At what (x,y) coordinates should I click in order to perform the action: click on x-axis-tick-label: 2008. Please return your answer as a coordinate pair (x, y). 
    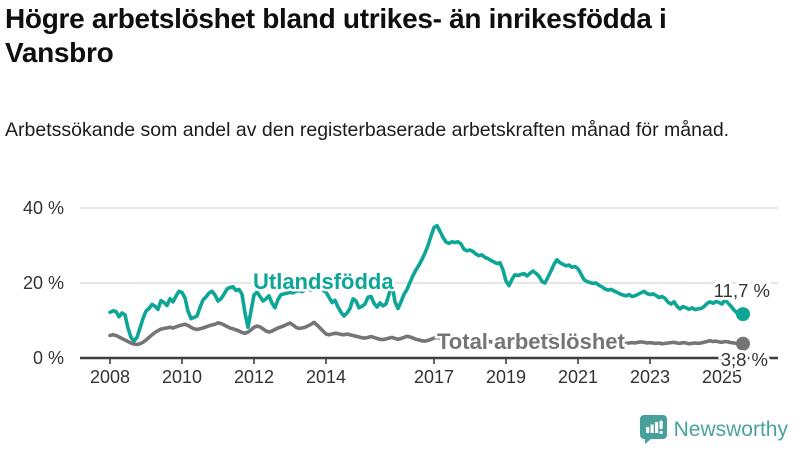
    Looking at the image, I should click on (110, 377).